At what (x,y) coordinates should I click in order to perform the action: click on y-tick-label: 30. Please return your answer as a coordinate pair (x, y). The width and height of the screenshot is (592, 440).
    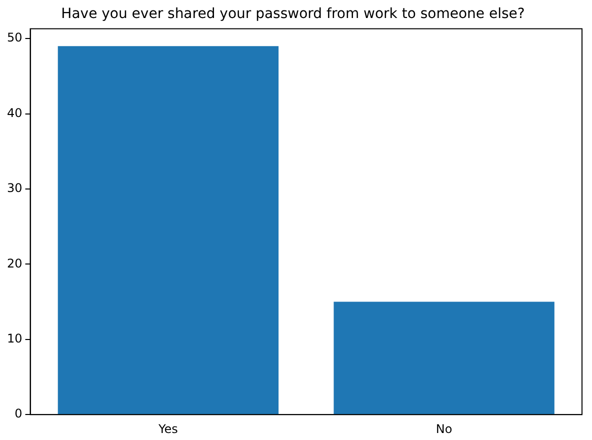
    Looking at the image, I should click on (14, 188).